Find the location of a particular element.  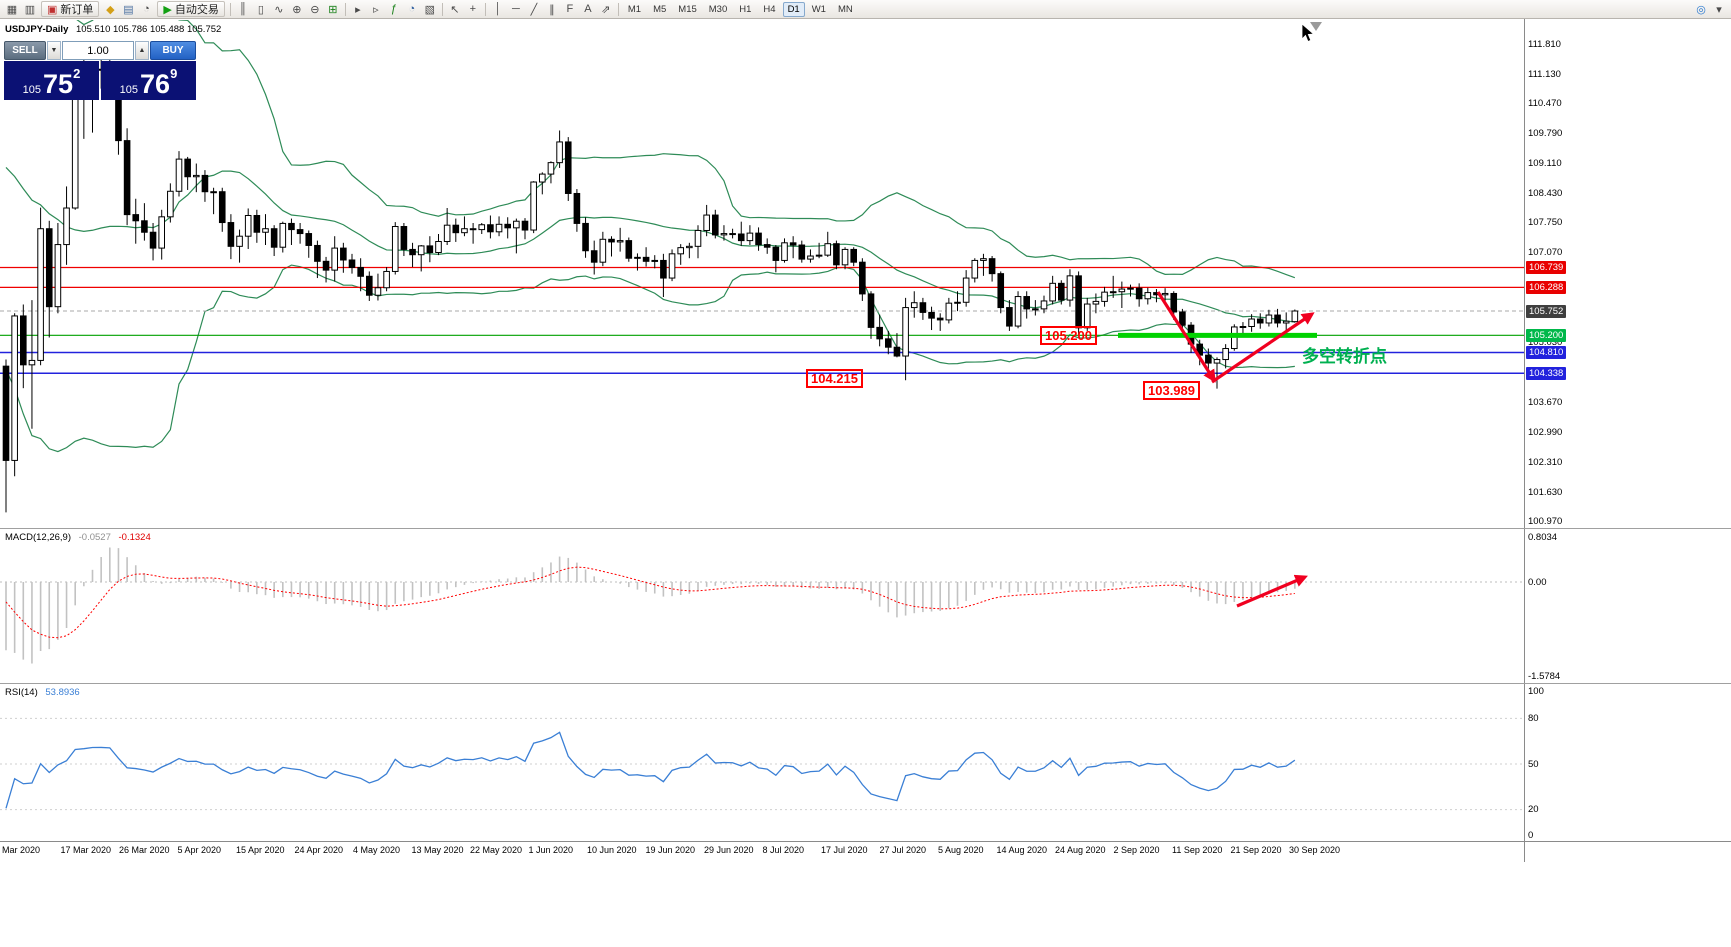

autotrading-label: 自动交易 is located at coordinates (196, 10).